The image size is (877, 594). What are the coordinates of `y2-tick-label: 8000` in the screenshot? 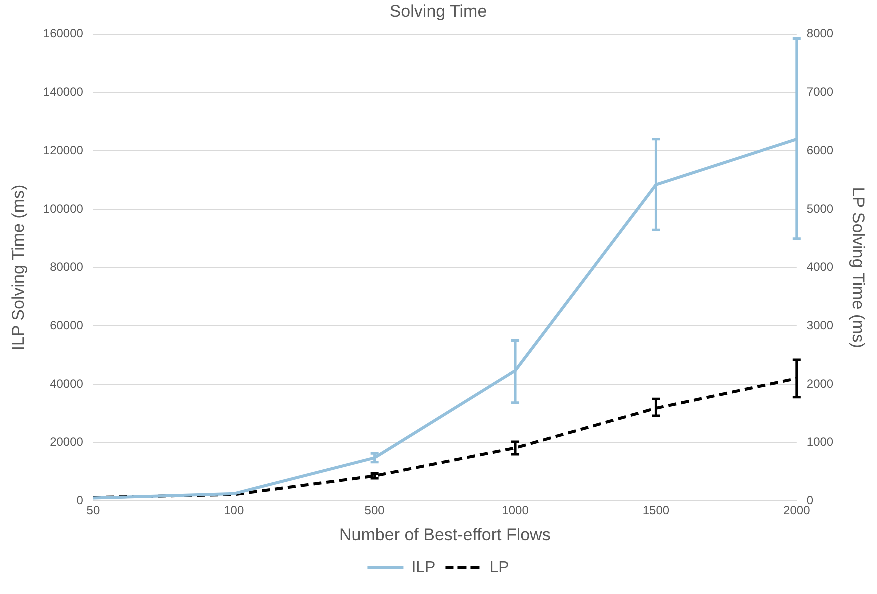 It's located at (820, 33).